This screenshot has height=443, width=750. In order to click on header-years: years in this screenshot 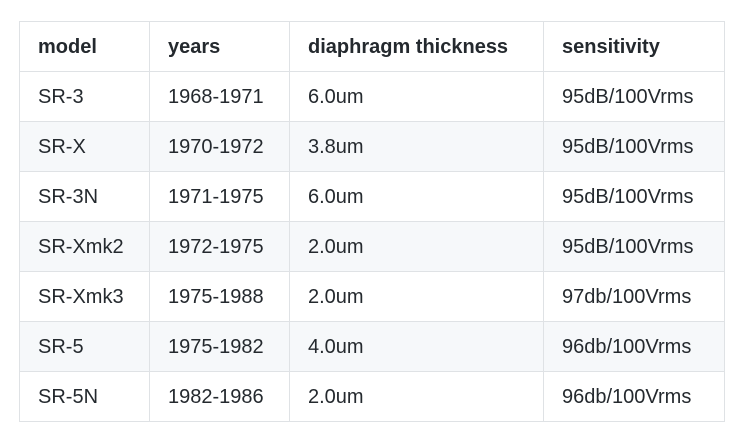, I will do `click(219, 46)`.